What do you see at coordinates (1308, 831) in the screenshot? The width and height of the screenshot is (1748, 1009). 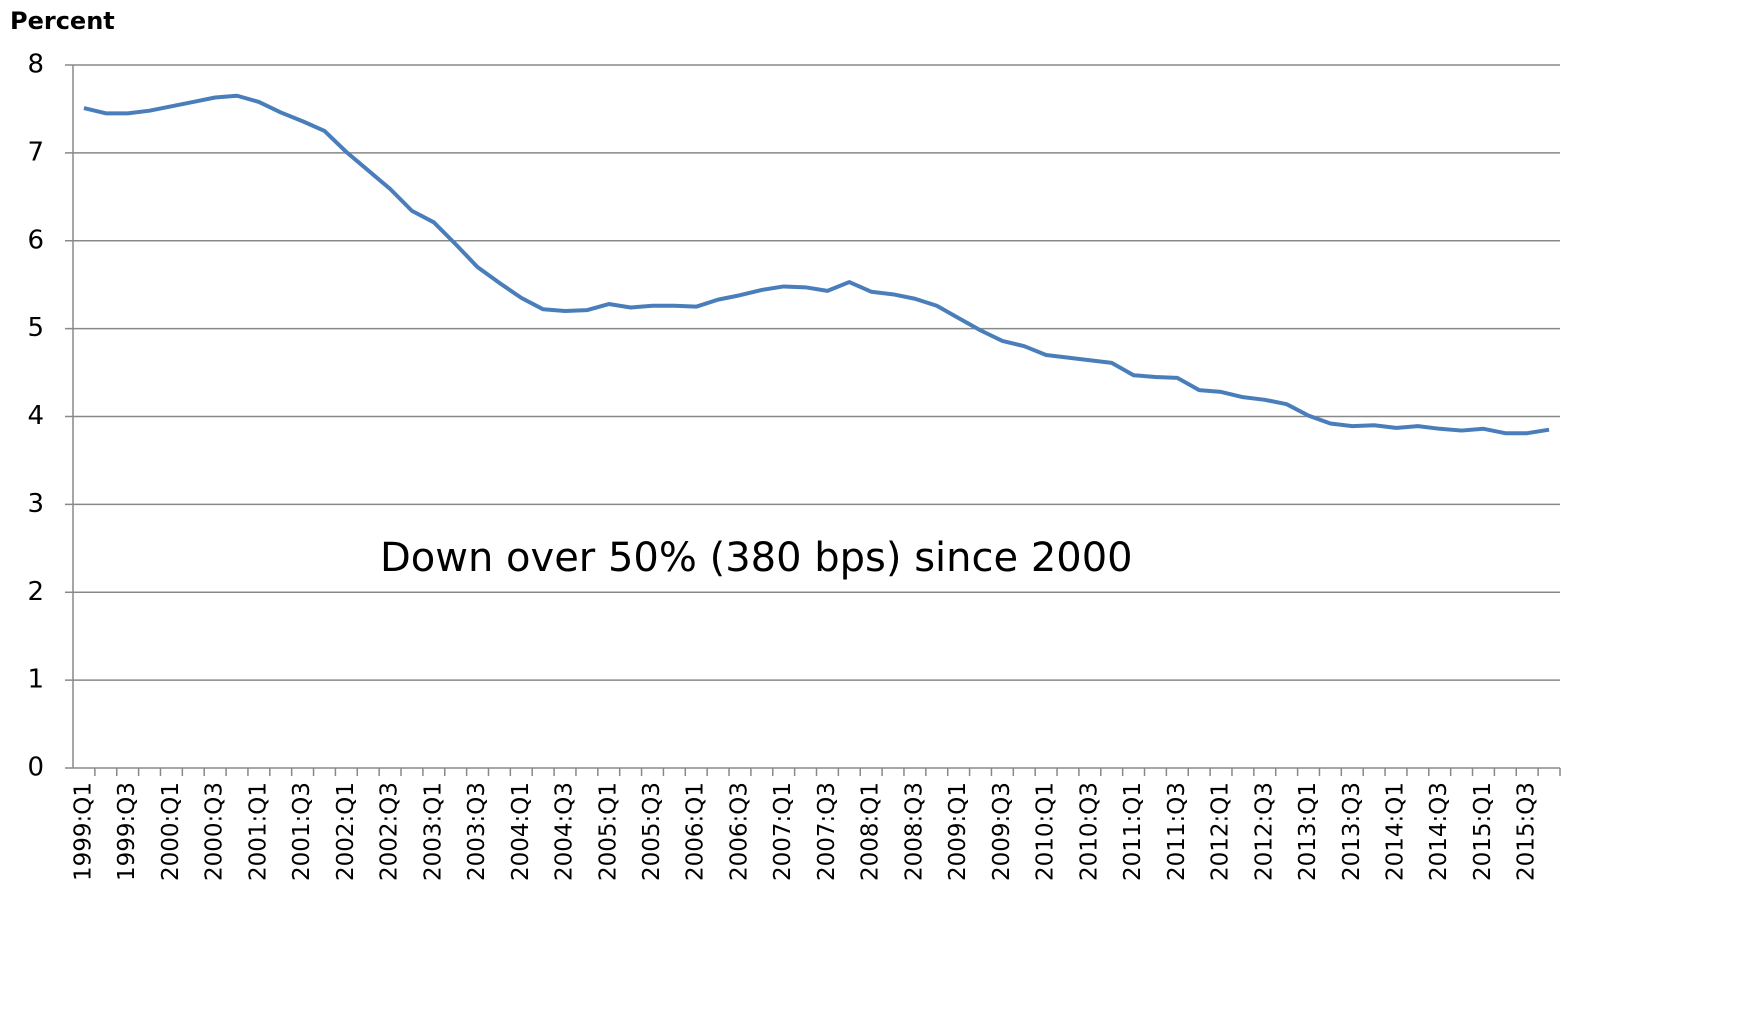 I see `x-tick-label: 2013:Q1` at bounding box center [1308, 831].